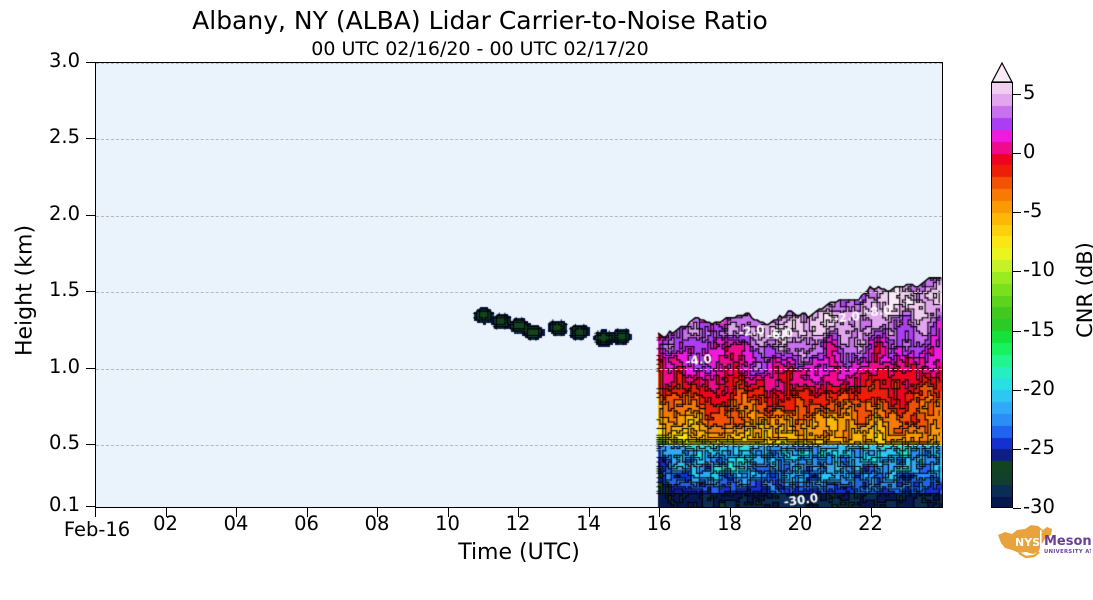 The height and width of the screenshot is (600, 1093). What do you see at coordinates (64, 137) in the screenshot?
I see `y-tick-label: 2.5` at bounding box center [64, 137].